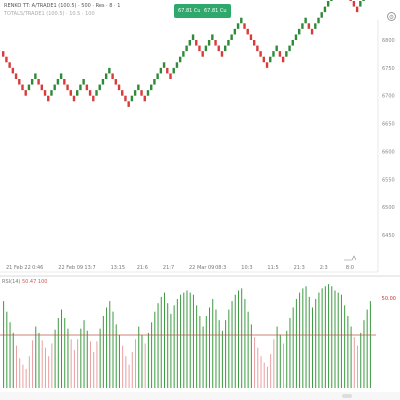 This screenshot has height=400, width=400. I want to click on time-label: 21 Feb 22, so click(18, 268).